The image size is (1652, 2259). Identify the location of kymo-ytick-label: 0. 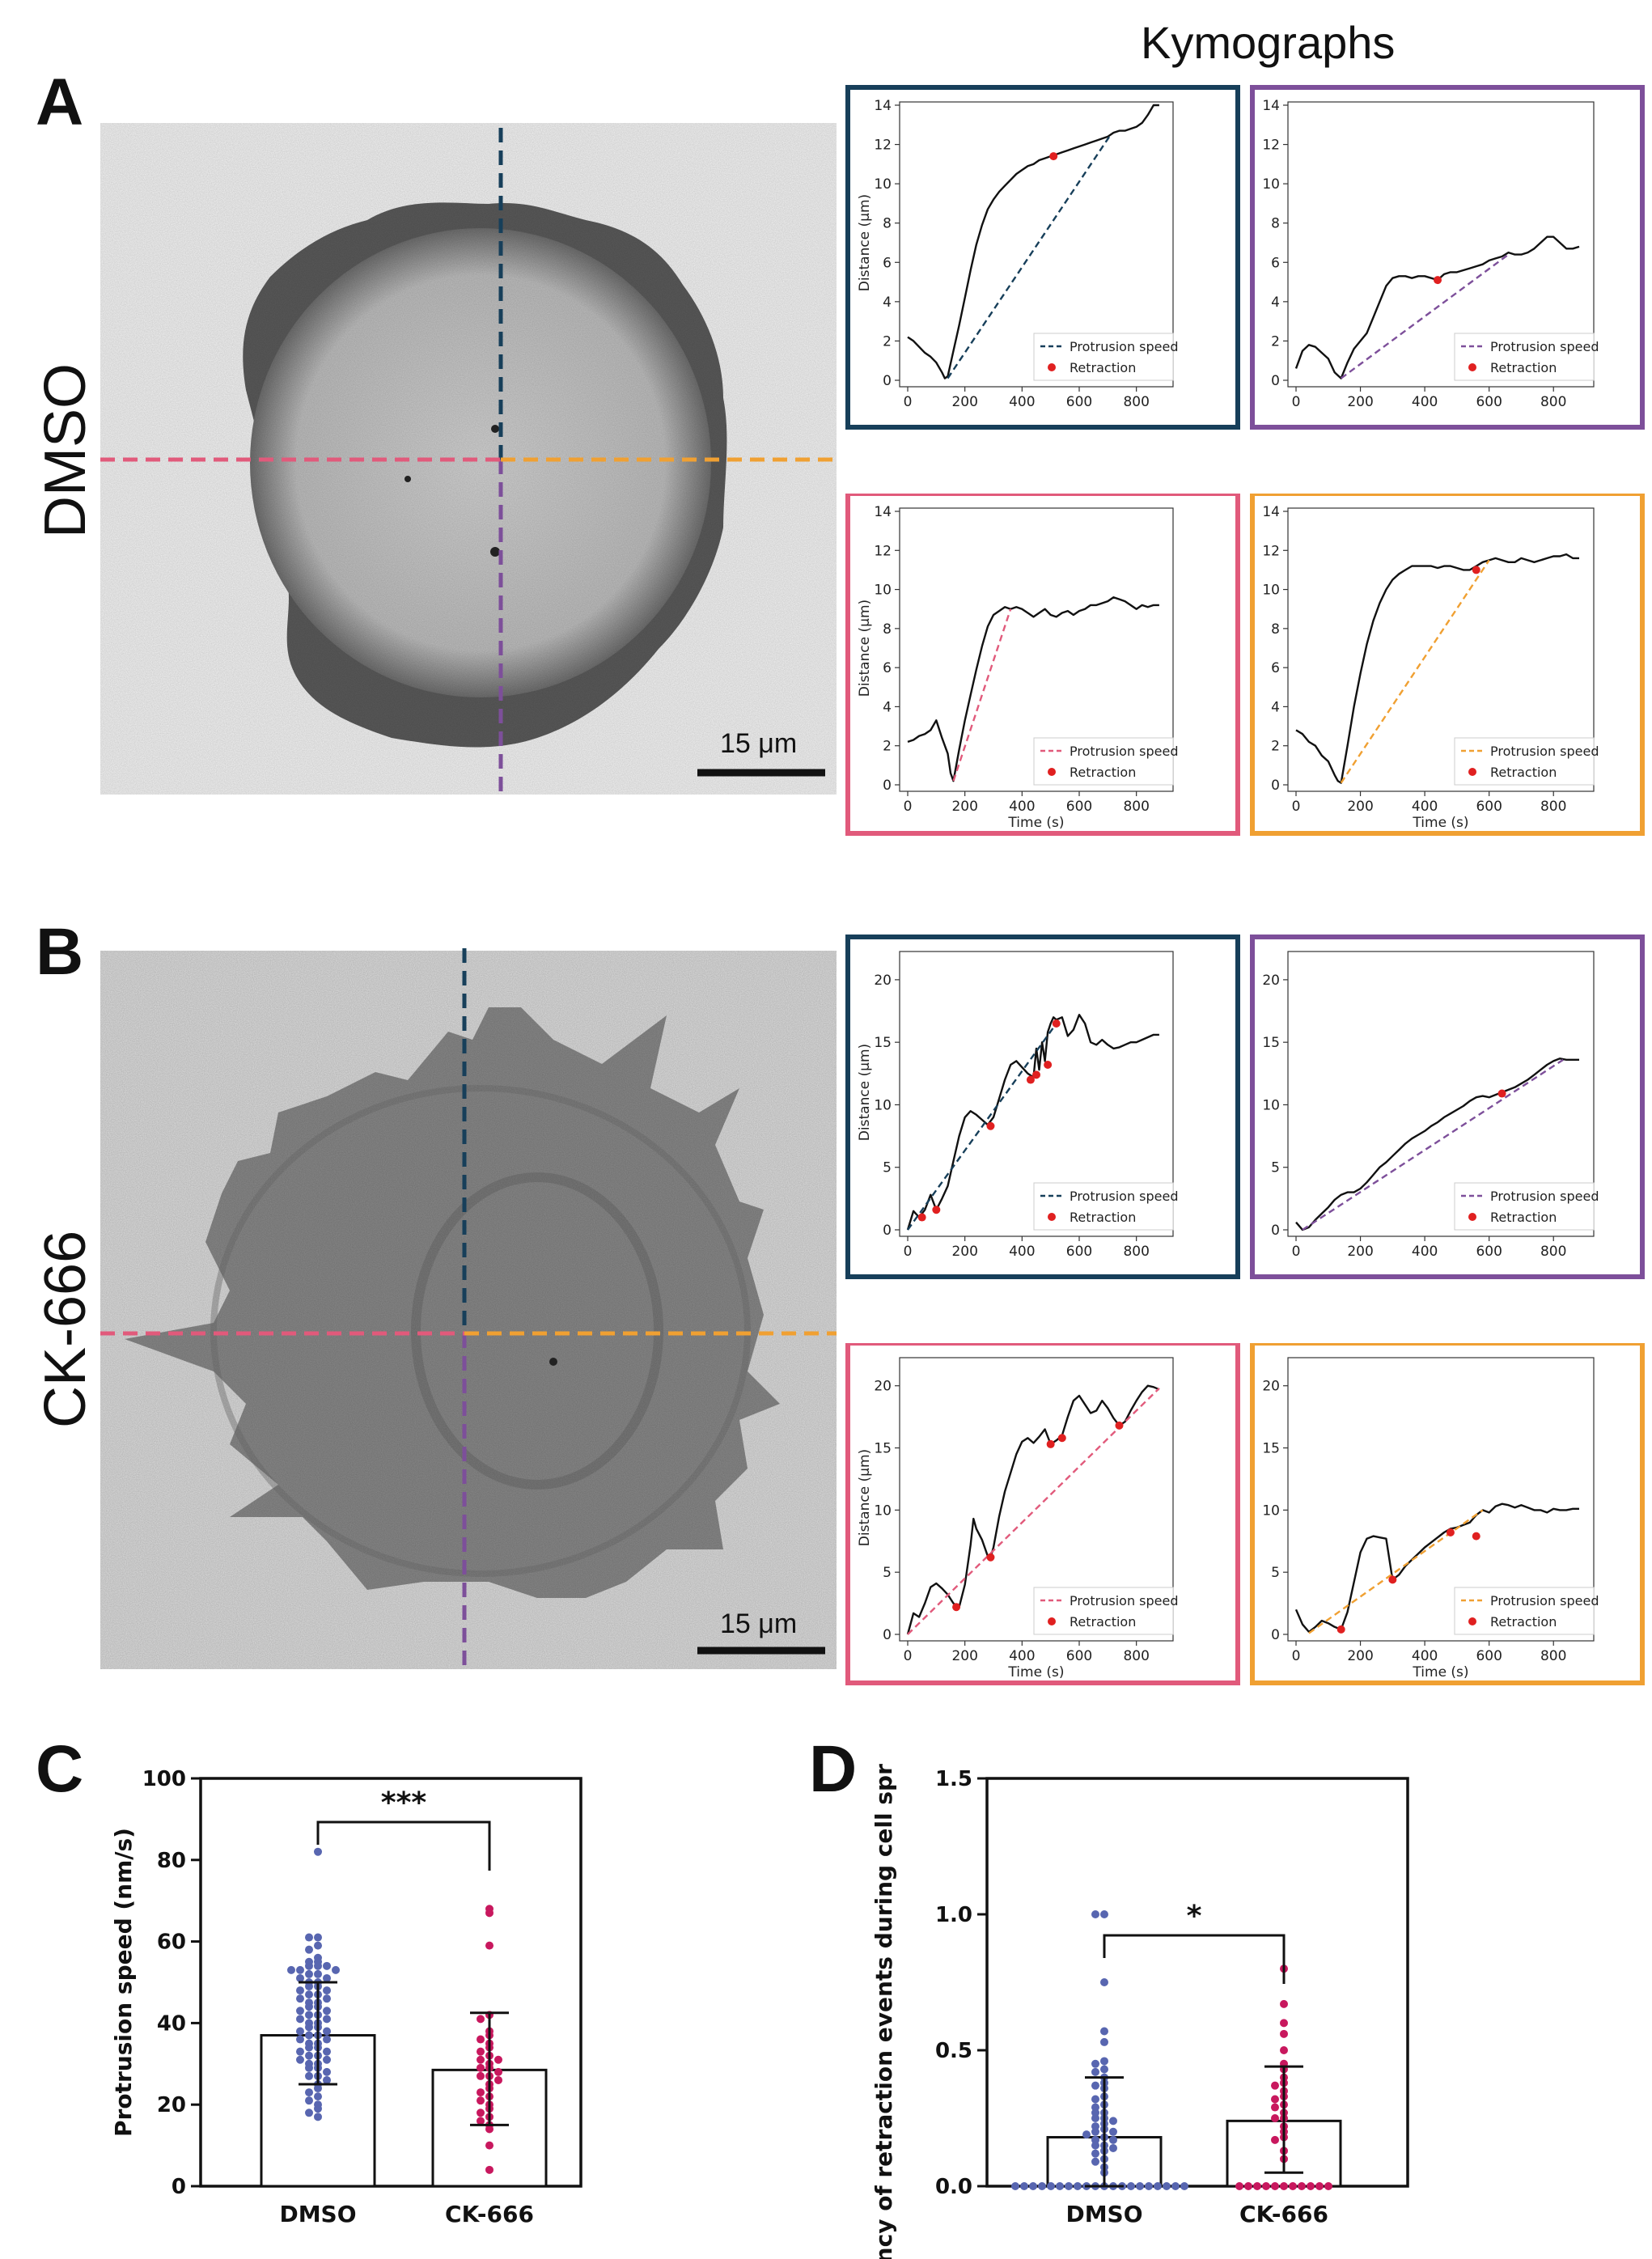
(1275, 786).